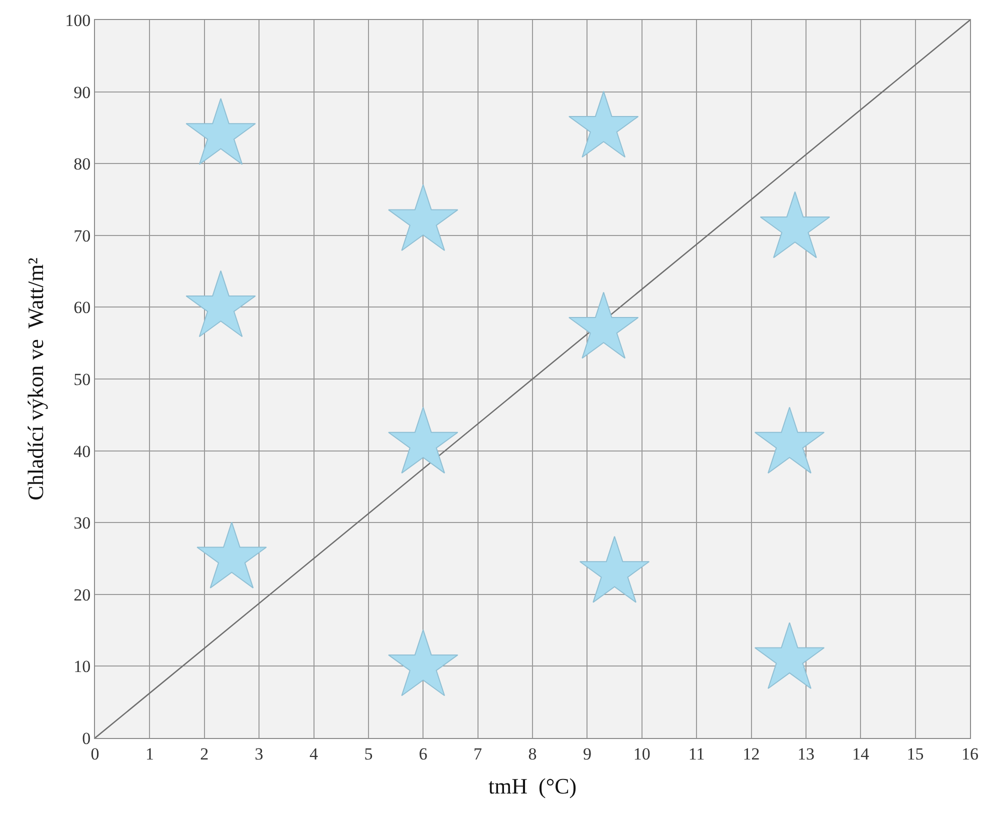  Describe the element at coordinates (82, 379) in the screenshot. I see `y-tick-label: 50` at that location.